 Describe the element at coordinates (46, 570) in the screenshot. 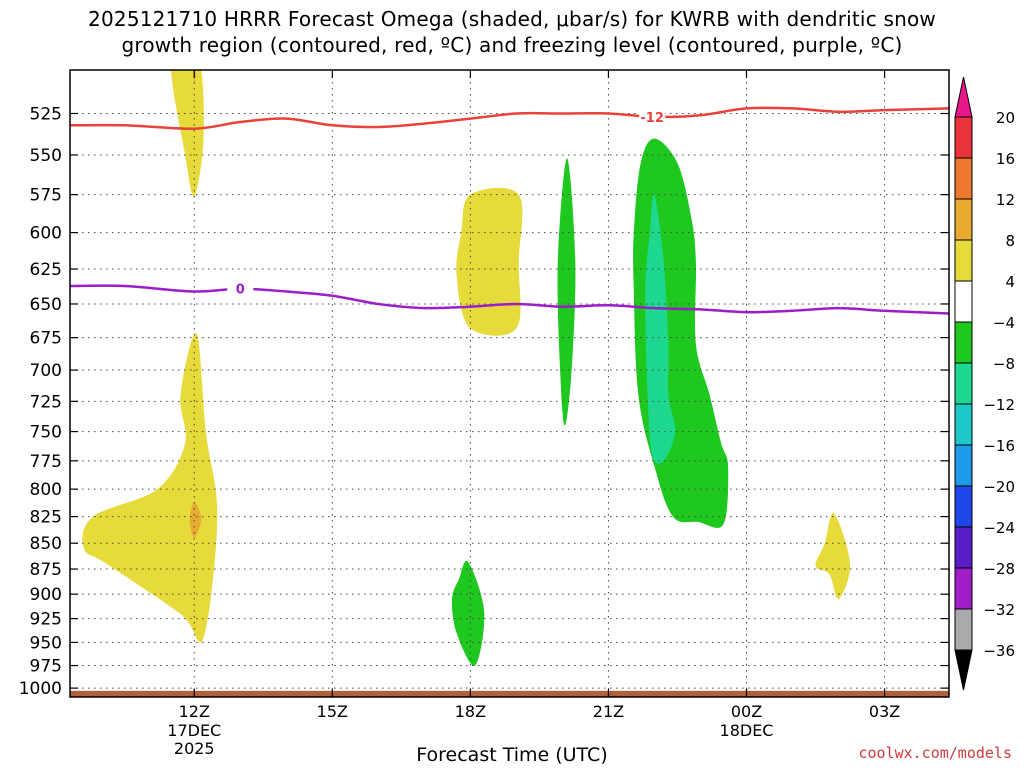

I see `y-tick-label-875: 875` at that location.